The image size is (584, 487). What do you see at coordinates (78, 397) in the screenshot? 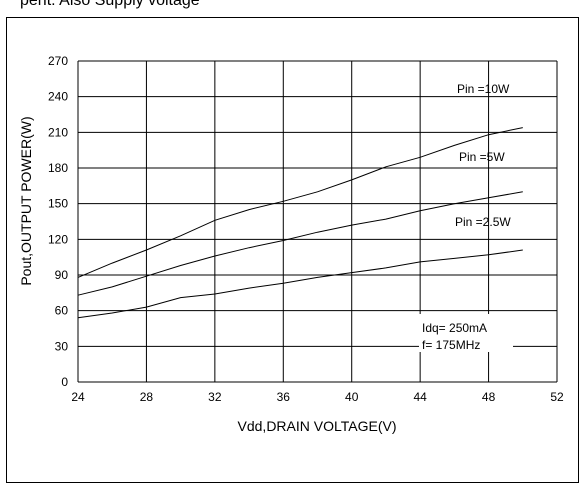
I see `x-tick-label: 24` at bounding box center [78, 397].